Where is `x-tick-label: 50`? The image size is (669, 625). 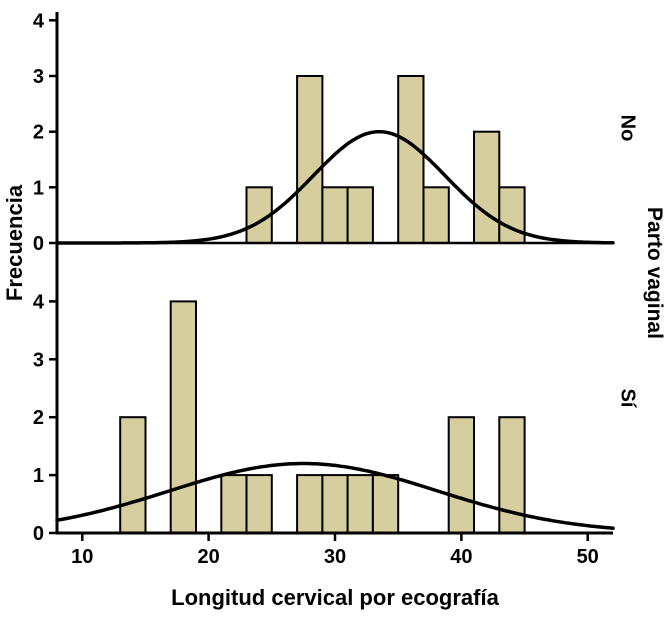
x-tick-label: 50 is located at coordinates (588, 557).